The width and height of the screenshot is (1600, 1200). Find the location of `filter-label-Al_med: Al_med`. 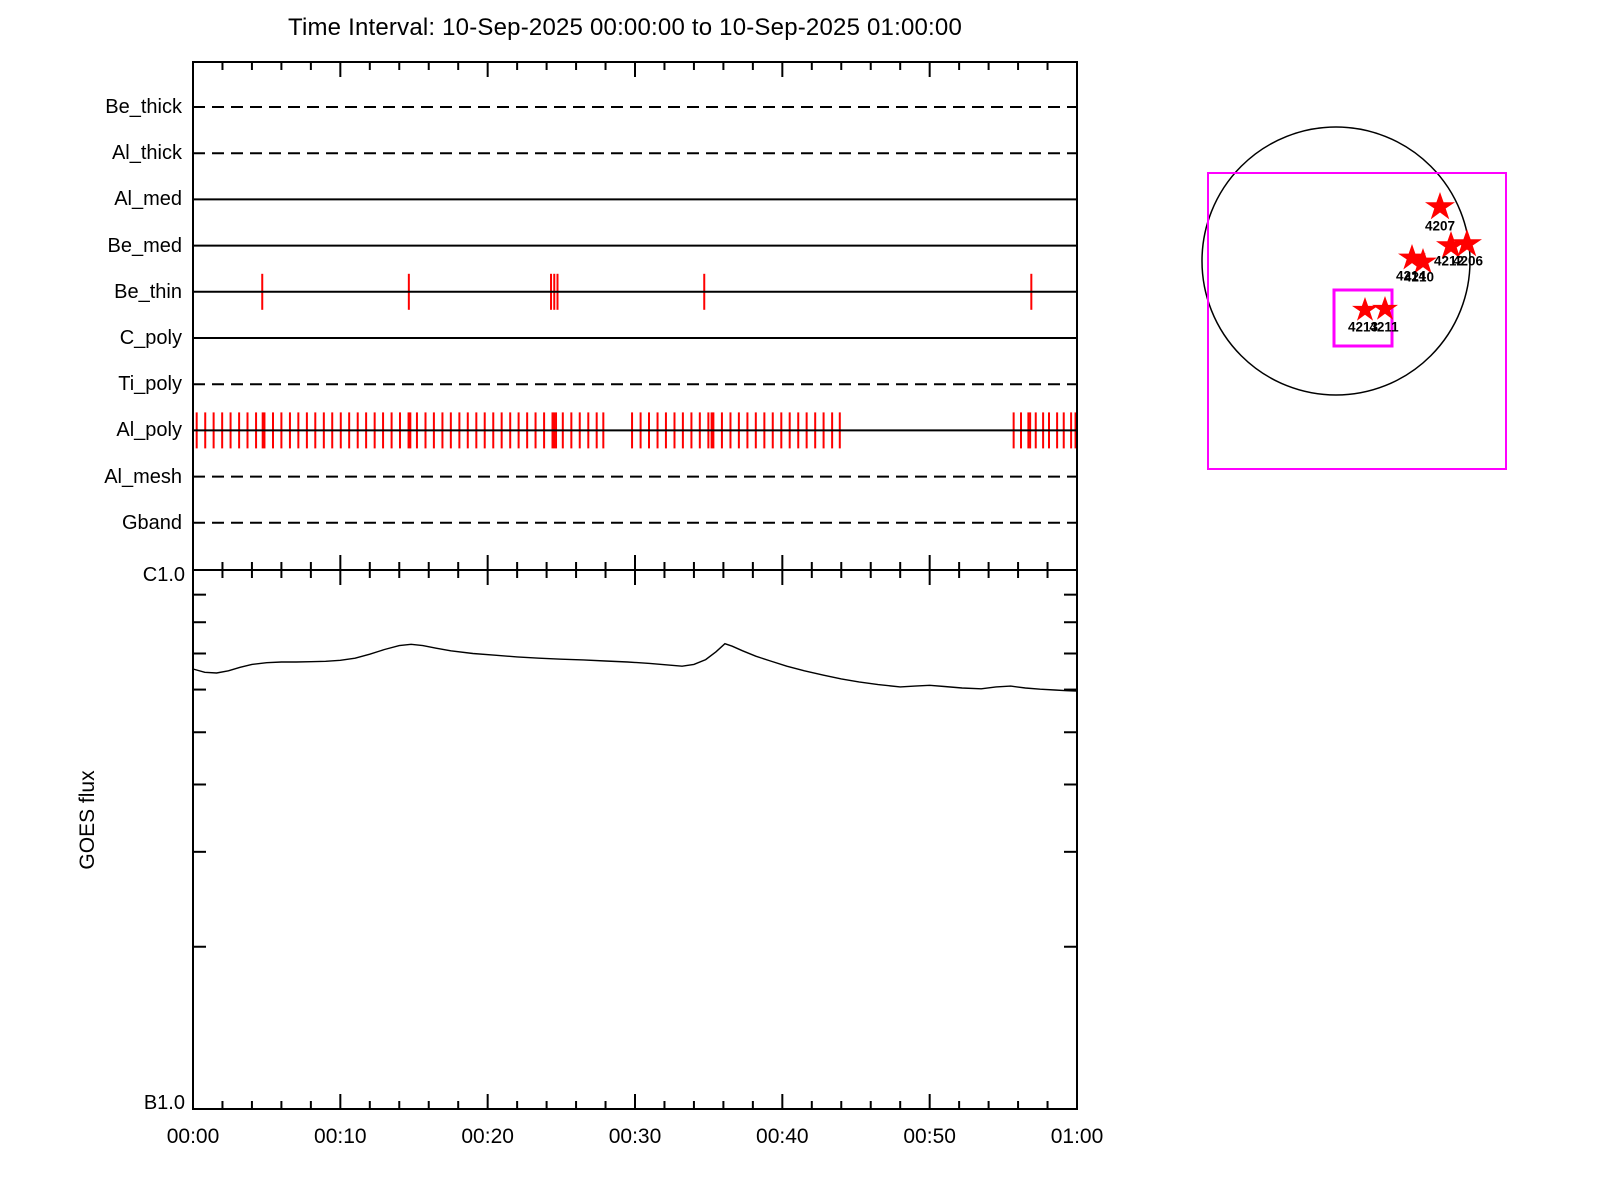

filter-label-Al_med: Al_med is located at coordinates (148, 199).